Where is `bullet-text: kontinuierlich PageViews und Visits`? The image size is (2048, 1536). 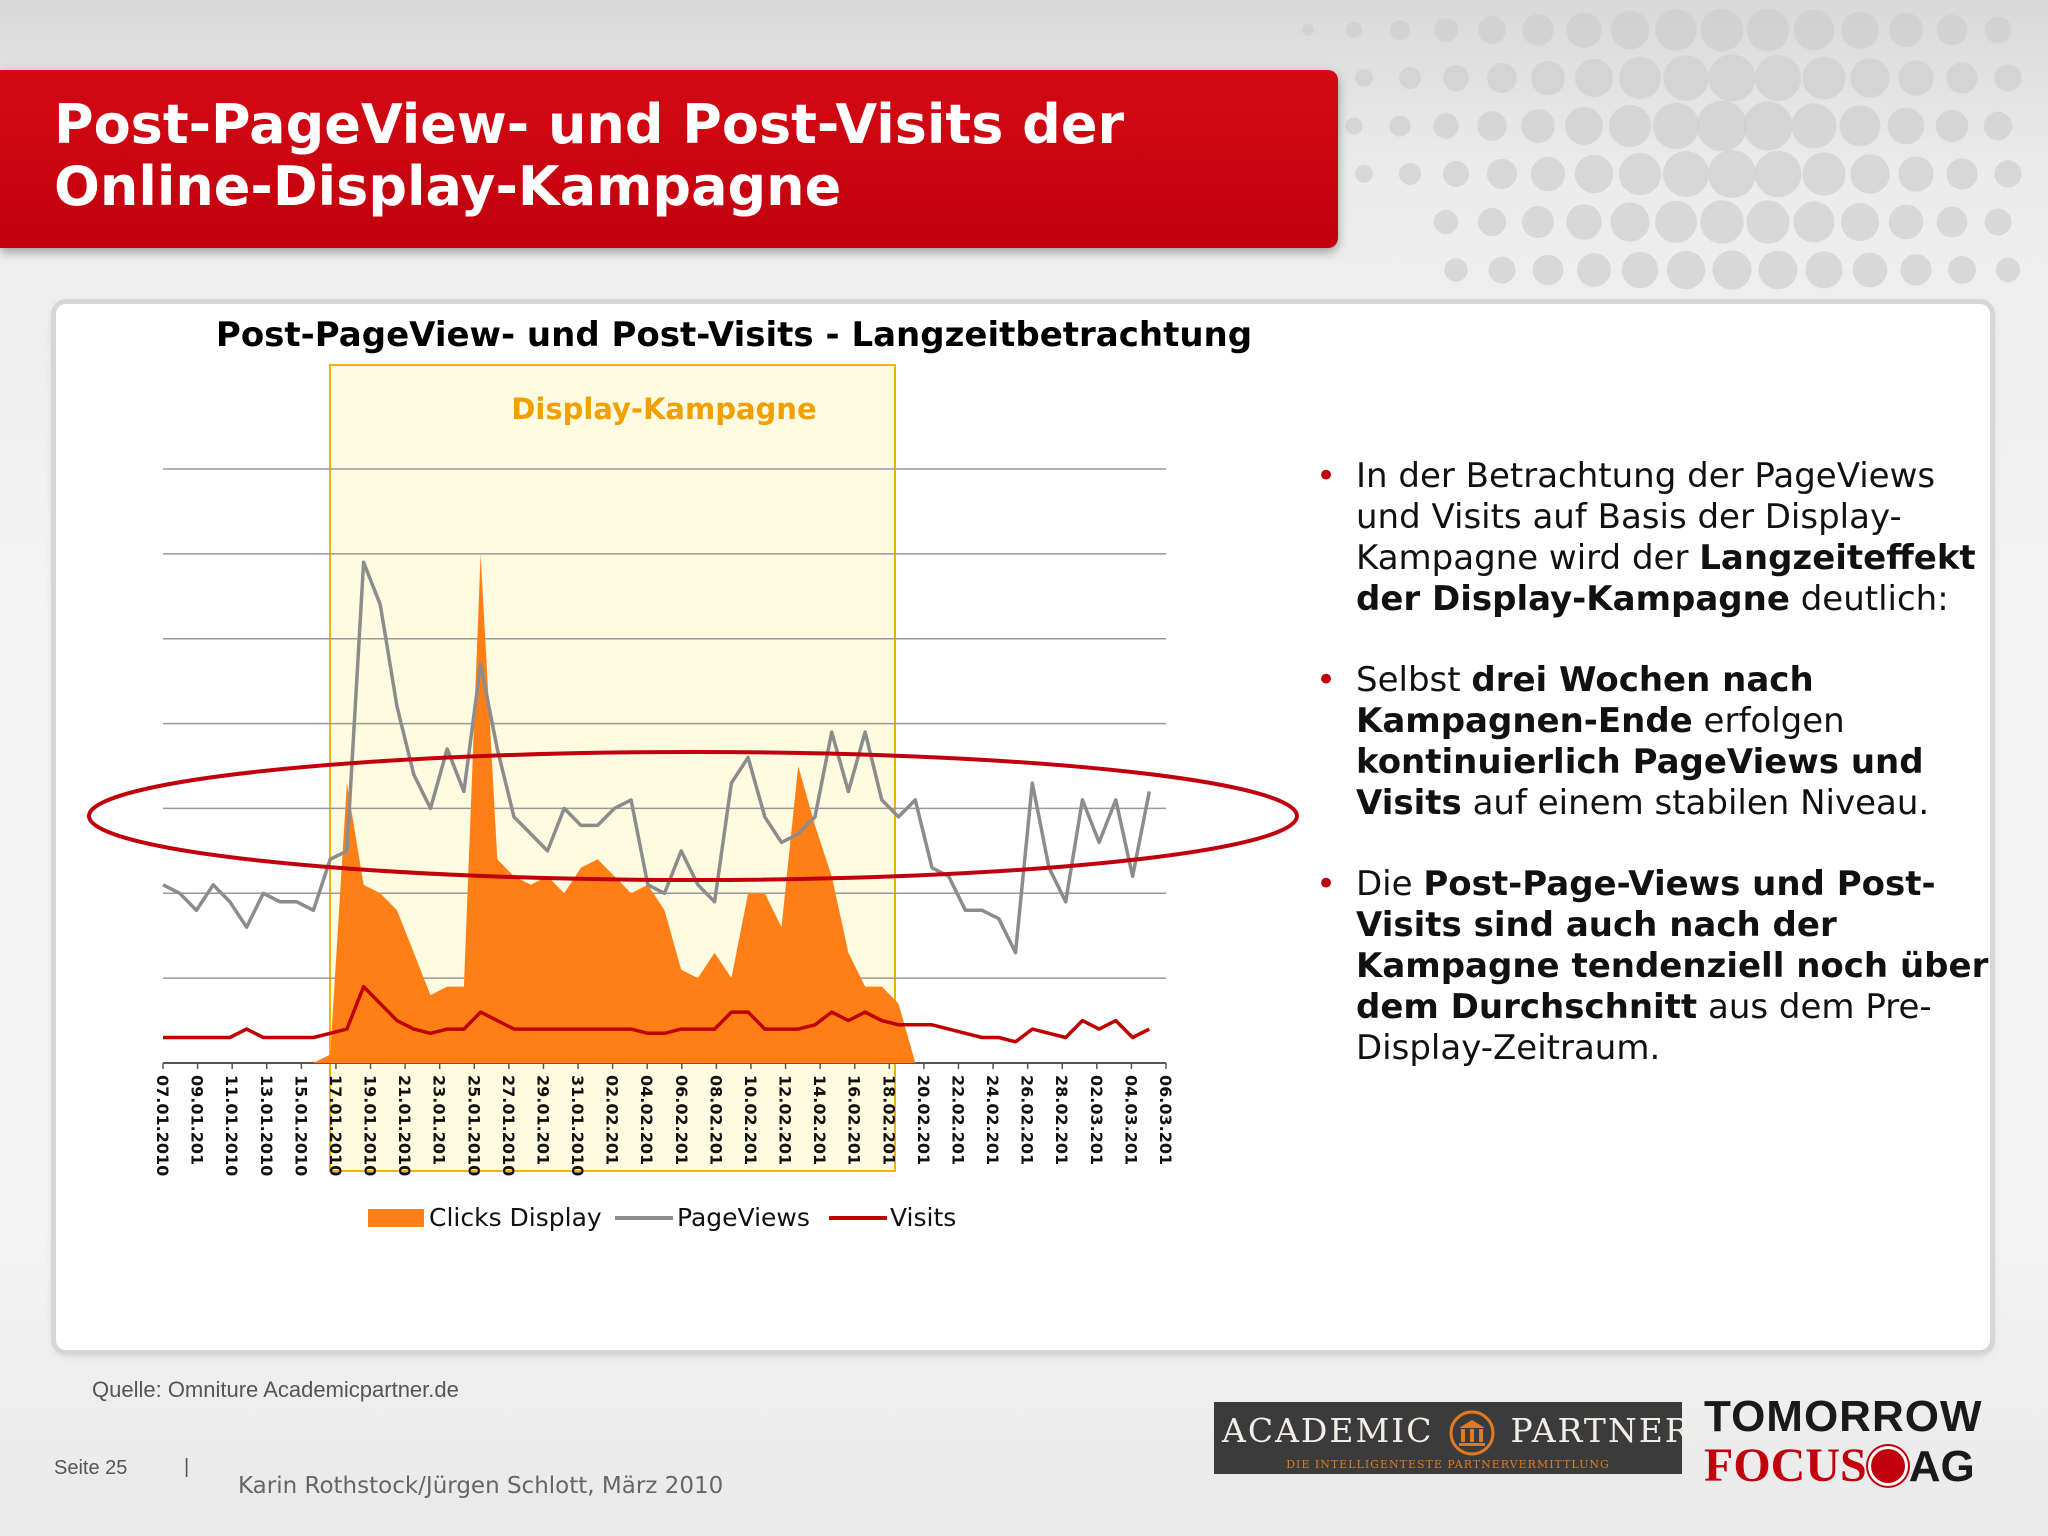 bullet-text: kontinuierlich PageViews und Visits is located at coordinates (1640, 782).